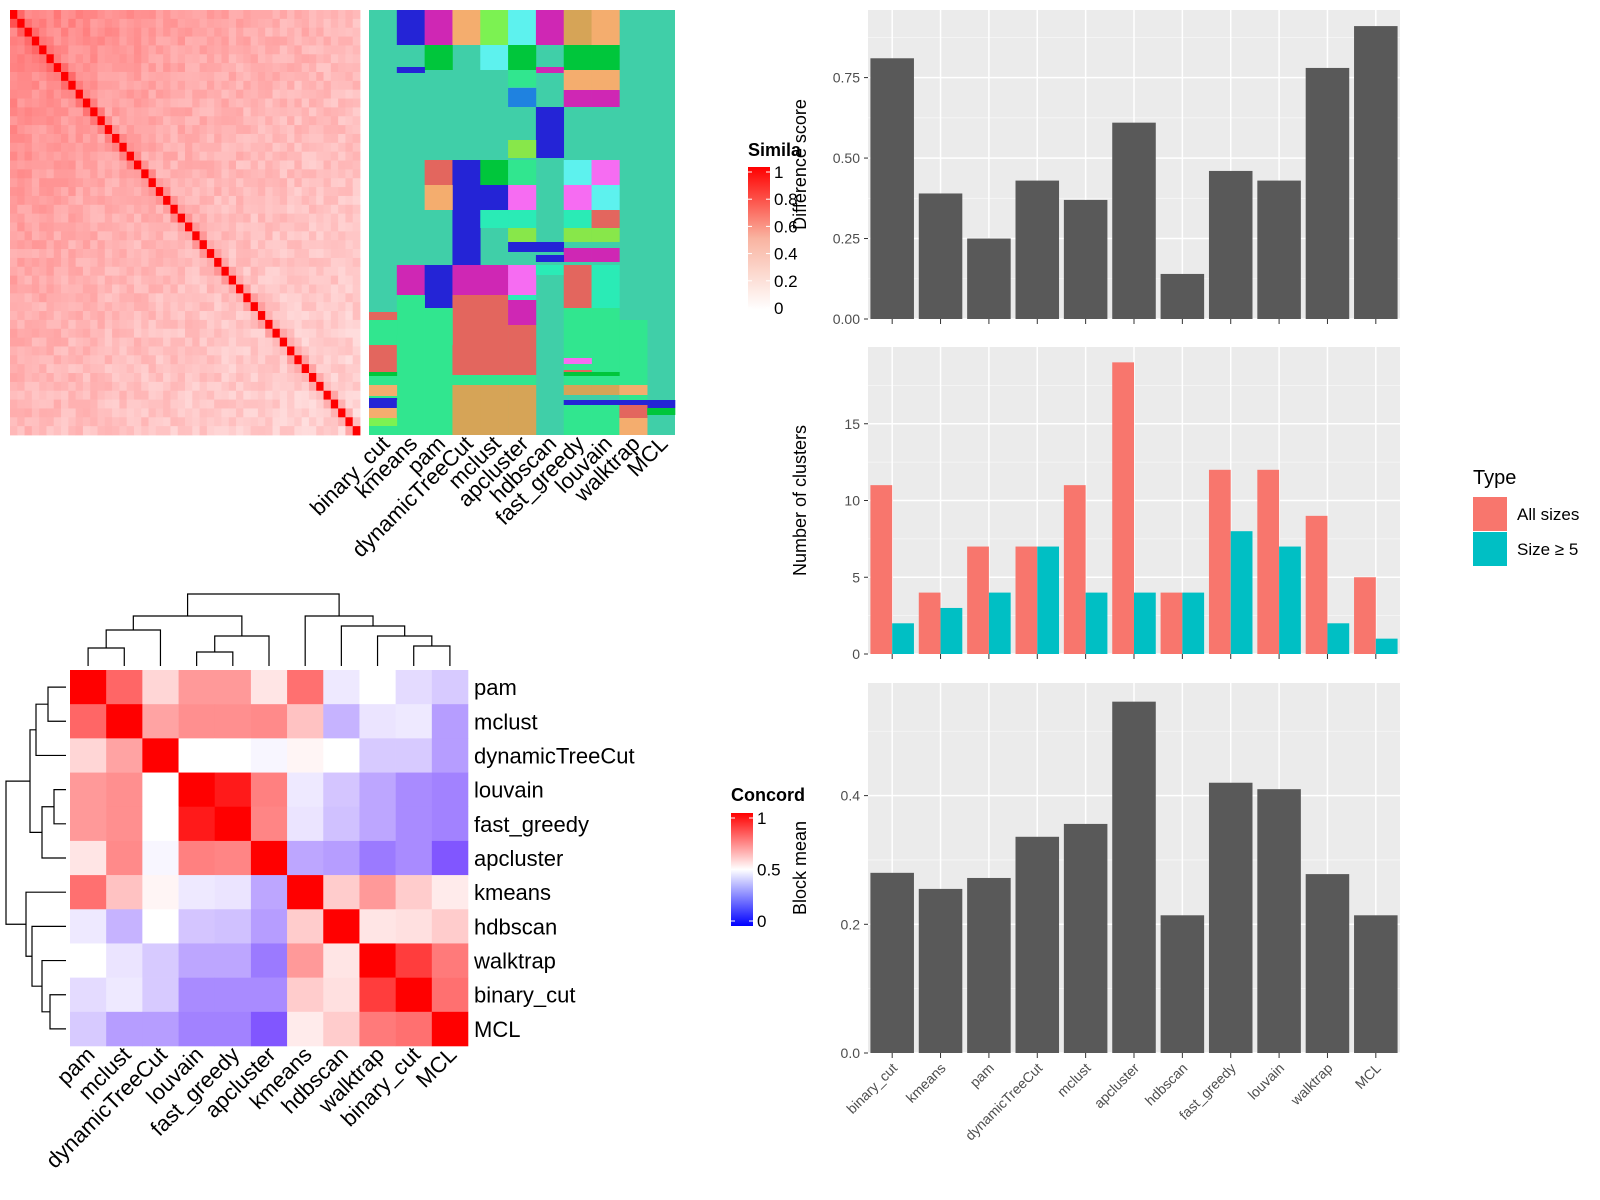 Image resolution: width=1600 pixels, height=1200 pixels. Describe the element at coordinates (1526, 516) in the screenshot. I see `clusters-legend: Type All sizes Size ≥ 5` at that location.